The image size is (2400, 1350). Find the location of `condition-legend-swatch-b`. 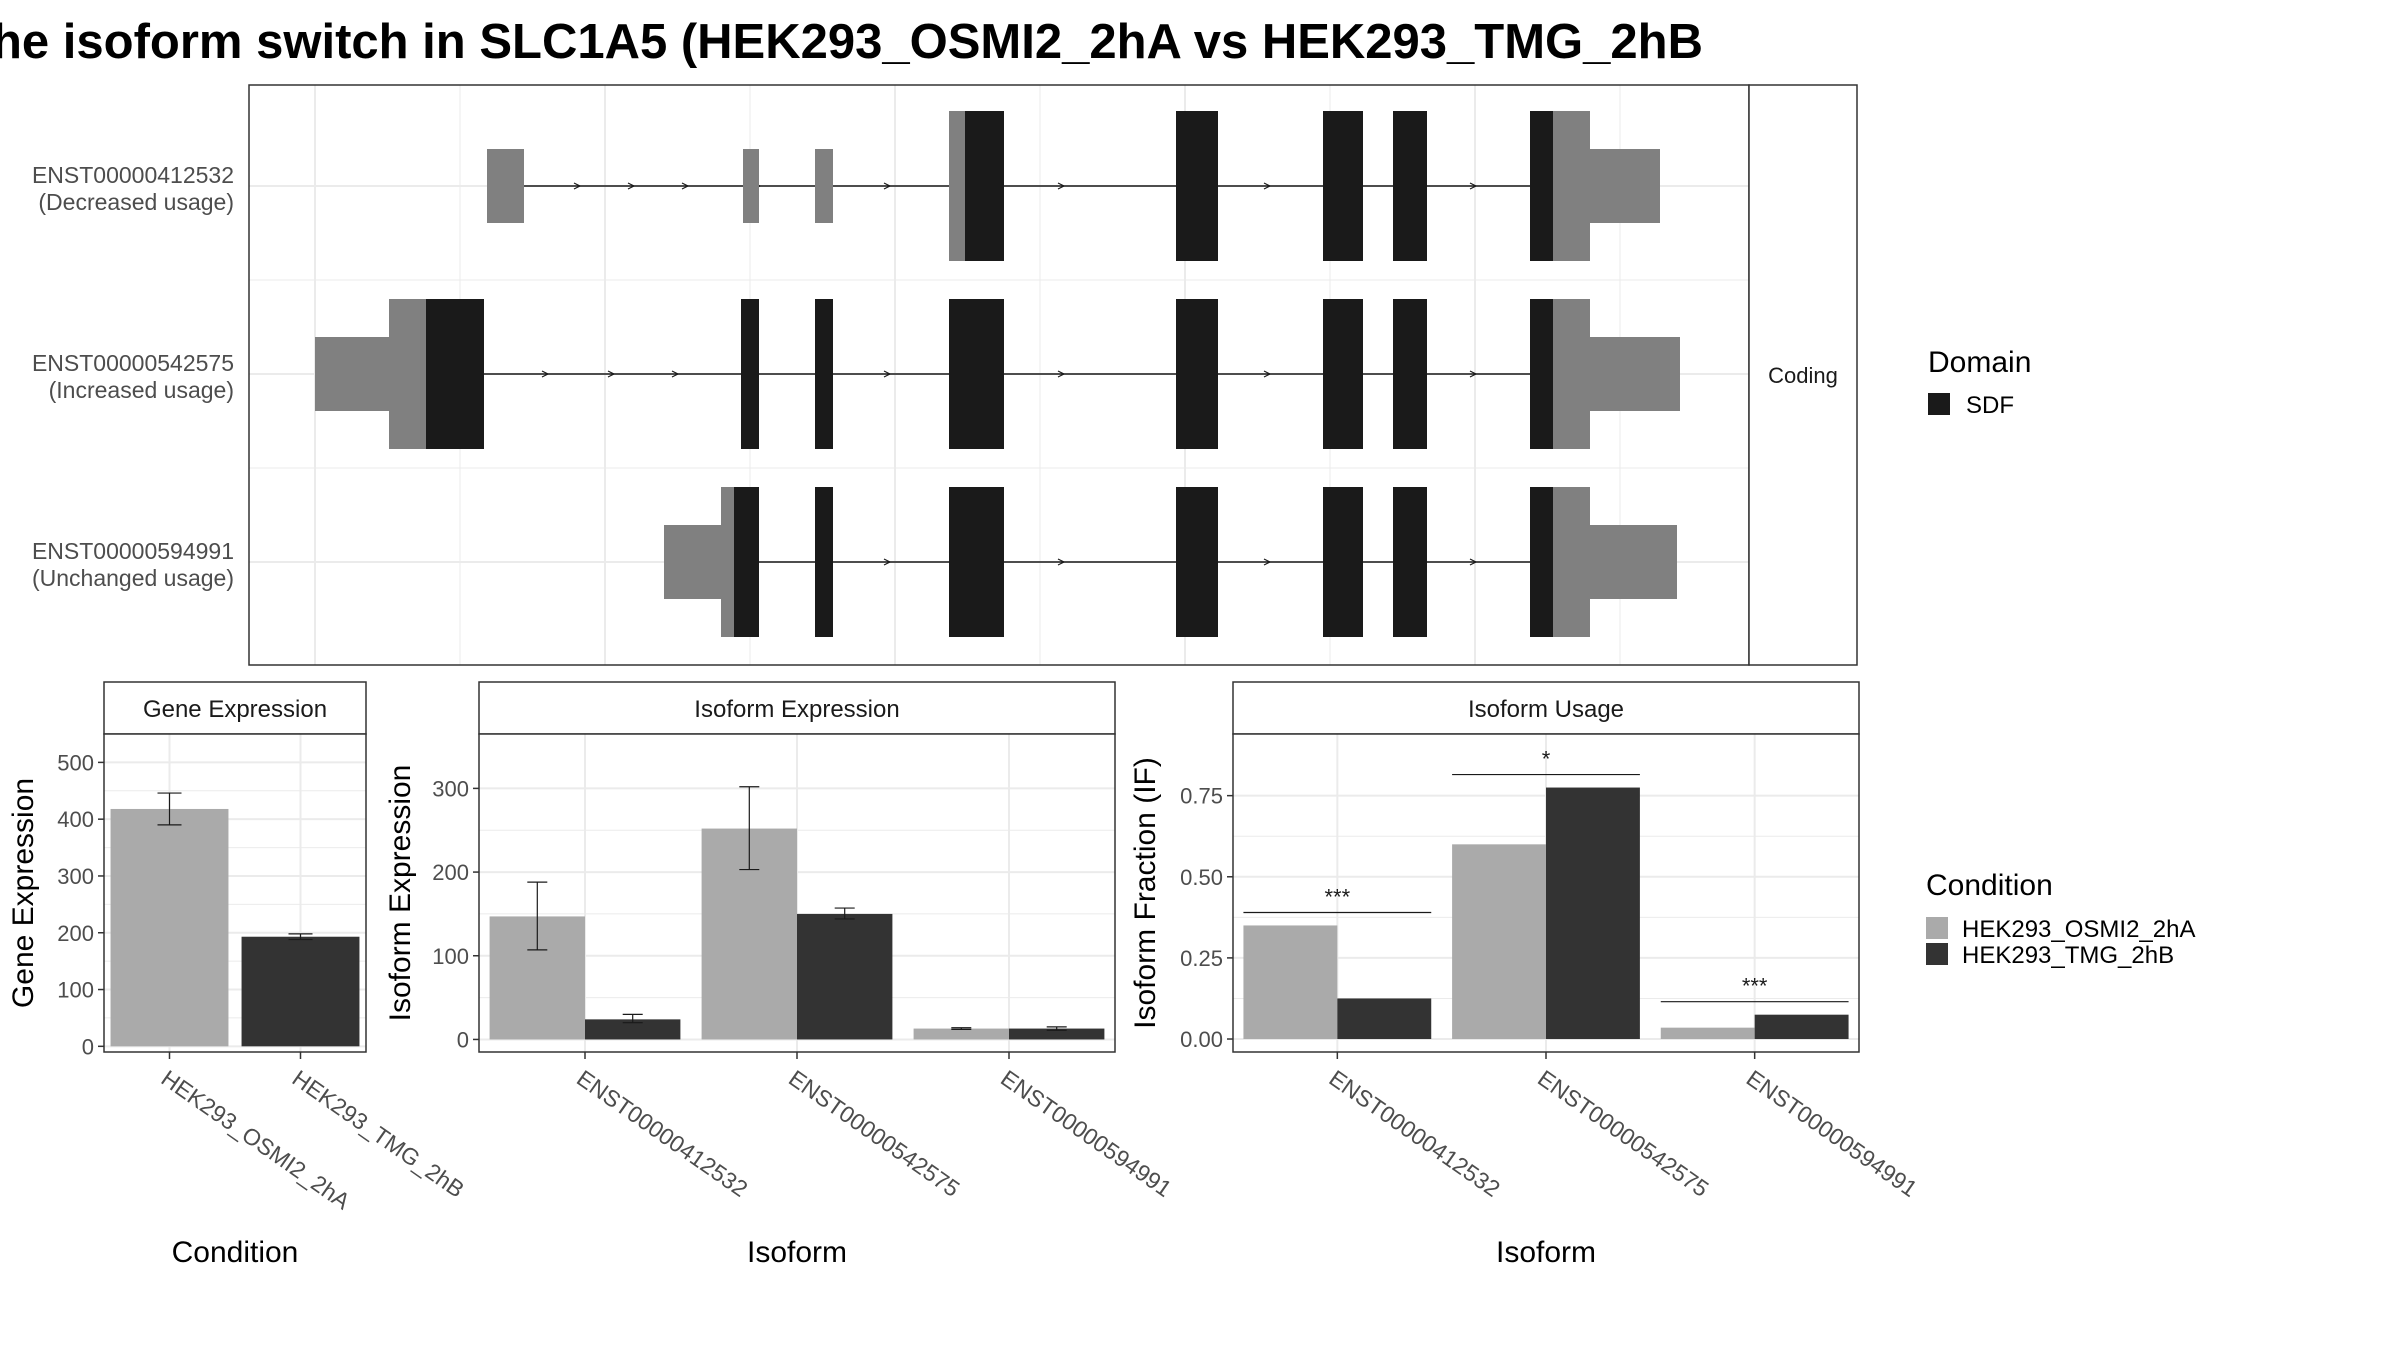

condition-legend-swatch-b is located at coordinates (1937, 954).